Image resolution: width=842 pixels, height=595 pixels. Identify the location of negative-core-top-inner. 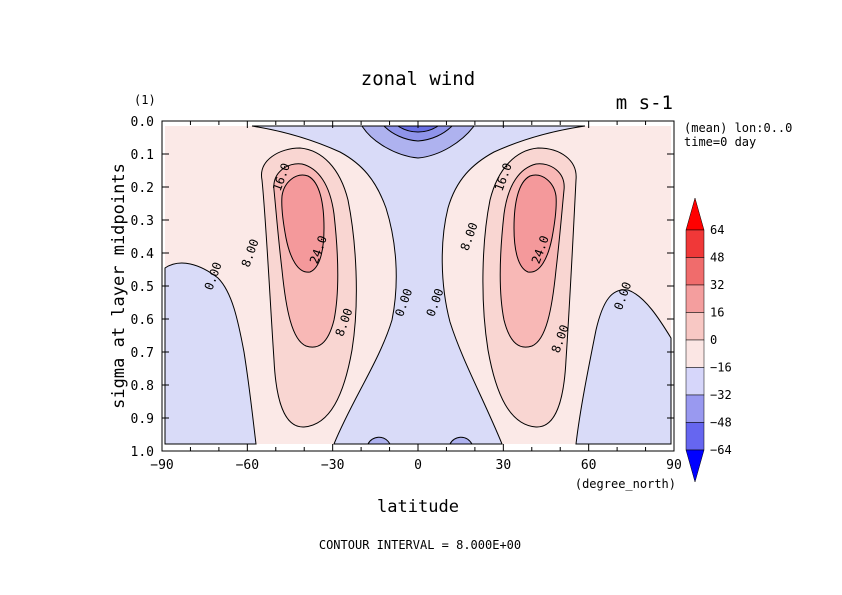
(418, 133).